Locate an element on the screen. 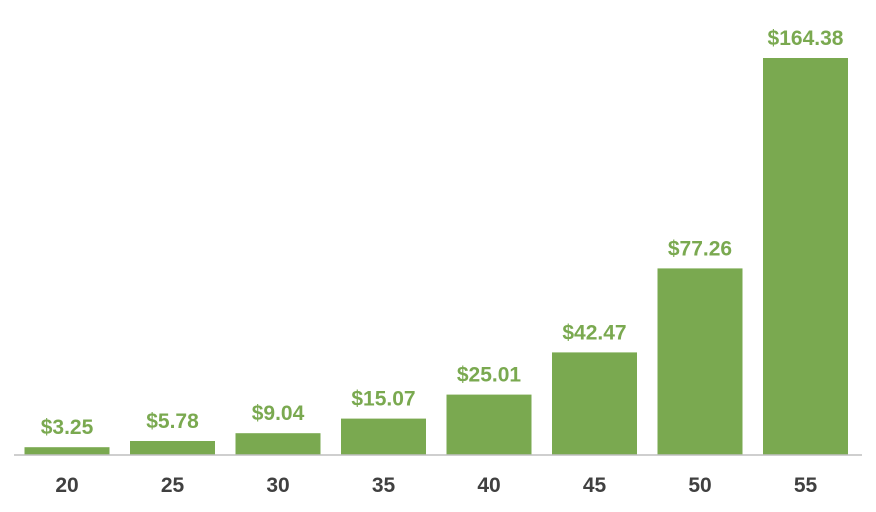 The width and height of the screenshot is (876, 512). x-tick-label-45: 45 is located at coordinates (595, 485).